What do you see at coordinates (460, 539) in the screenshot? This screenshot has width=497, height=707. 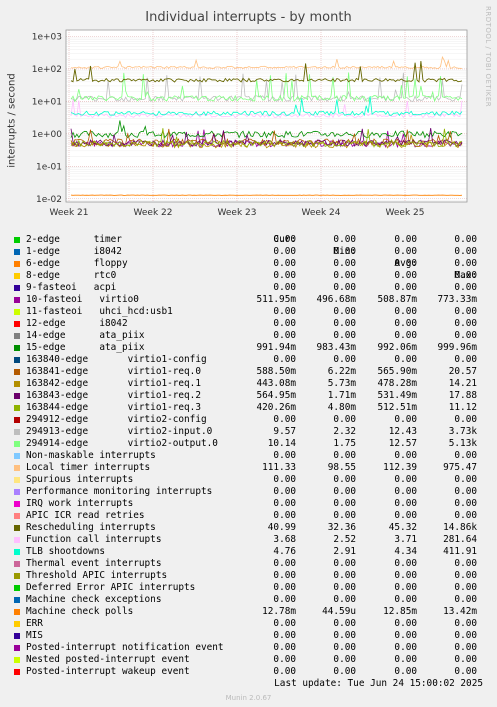 I see `legend-max-value: 281.64` at bounding box center [460, 539].